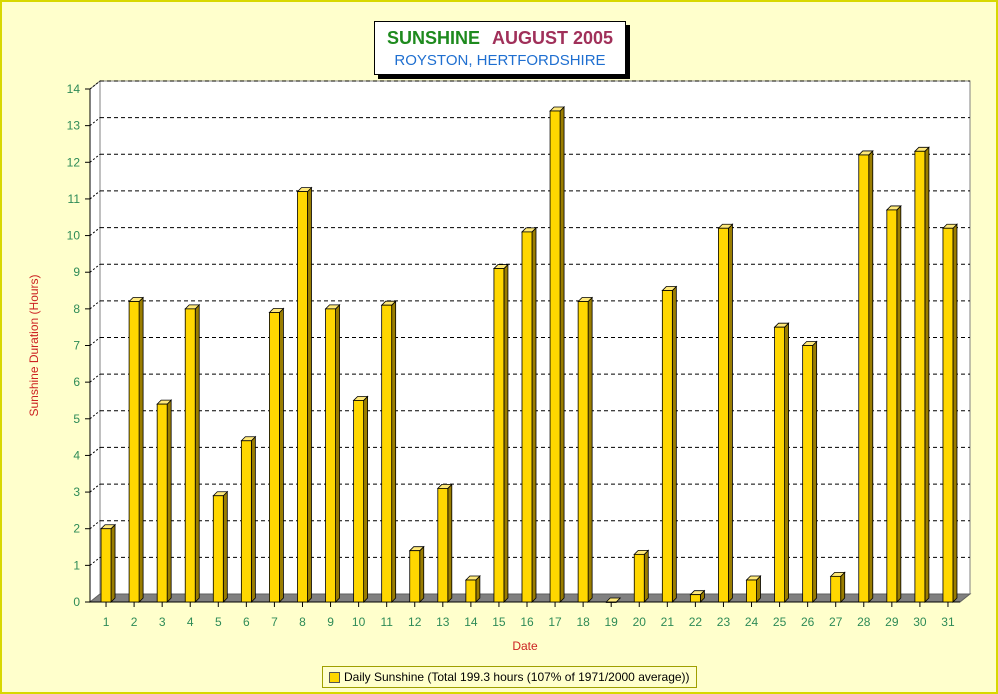 This screenshot has width=998, height=694. I want to click on x-tick-label: 4, so click(190, 622).